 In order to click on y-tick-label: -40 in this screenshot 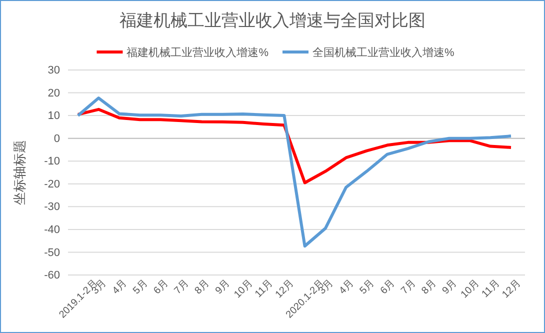, I will do `click(52, 230)`.